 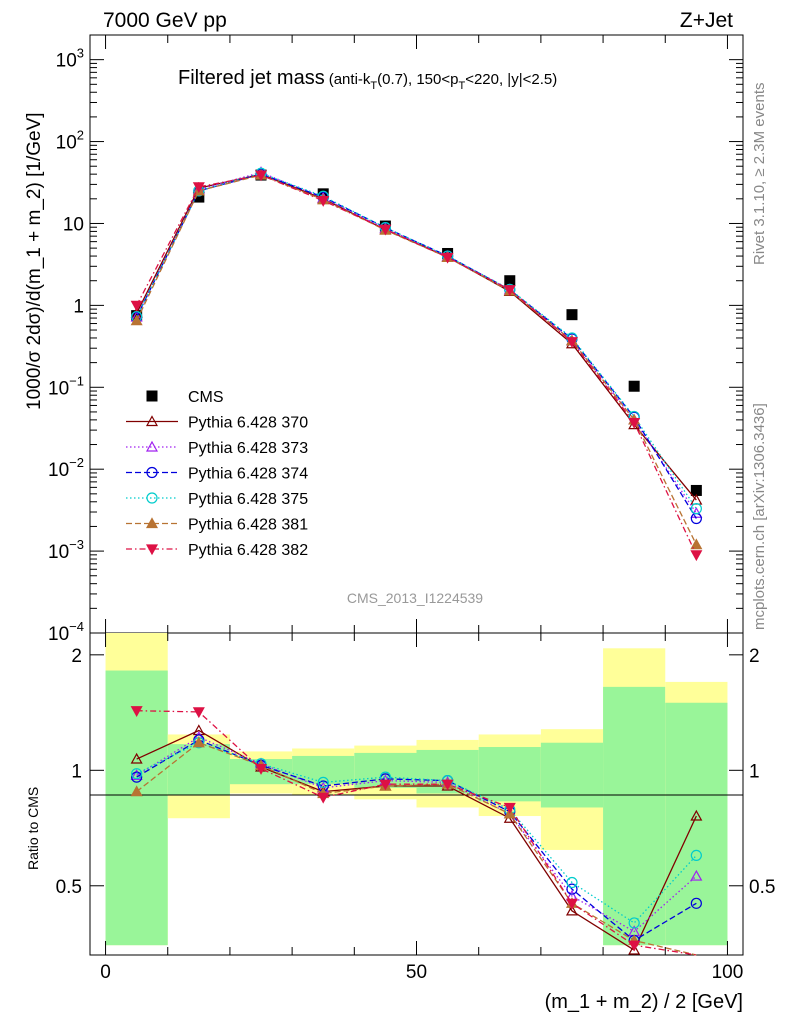 I want to click on y-tick-label: 1, so click(x=78, y=306).